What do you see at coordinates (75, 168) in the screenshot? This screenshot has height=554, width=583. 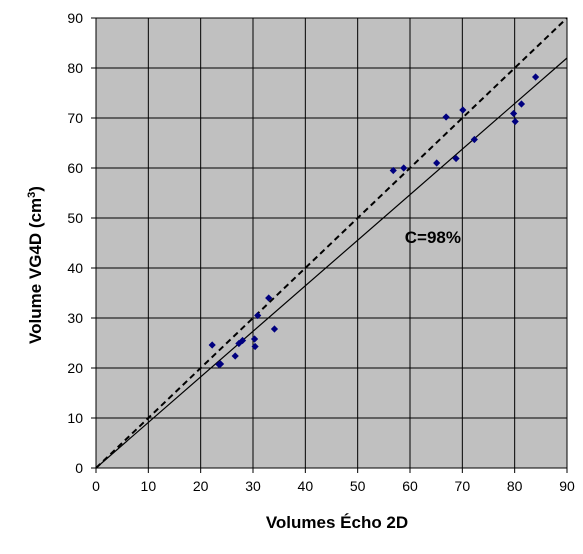 I see `y-tick-label: 60` at bounding box center [75, 168].